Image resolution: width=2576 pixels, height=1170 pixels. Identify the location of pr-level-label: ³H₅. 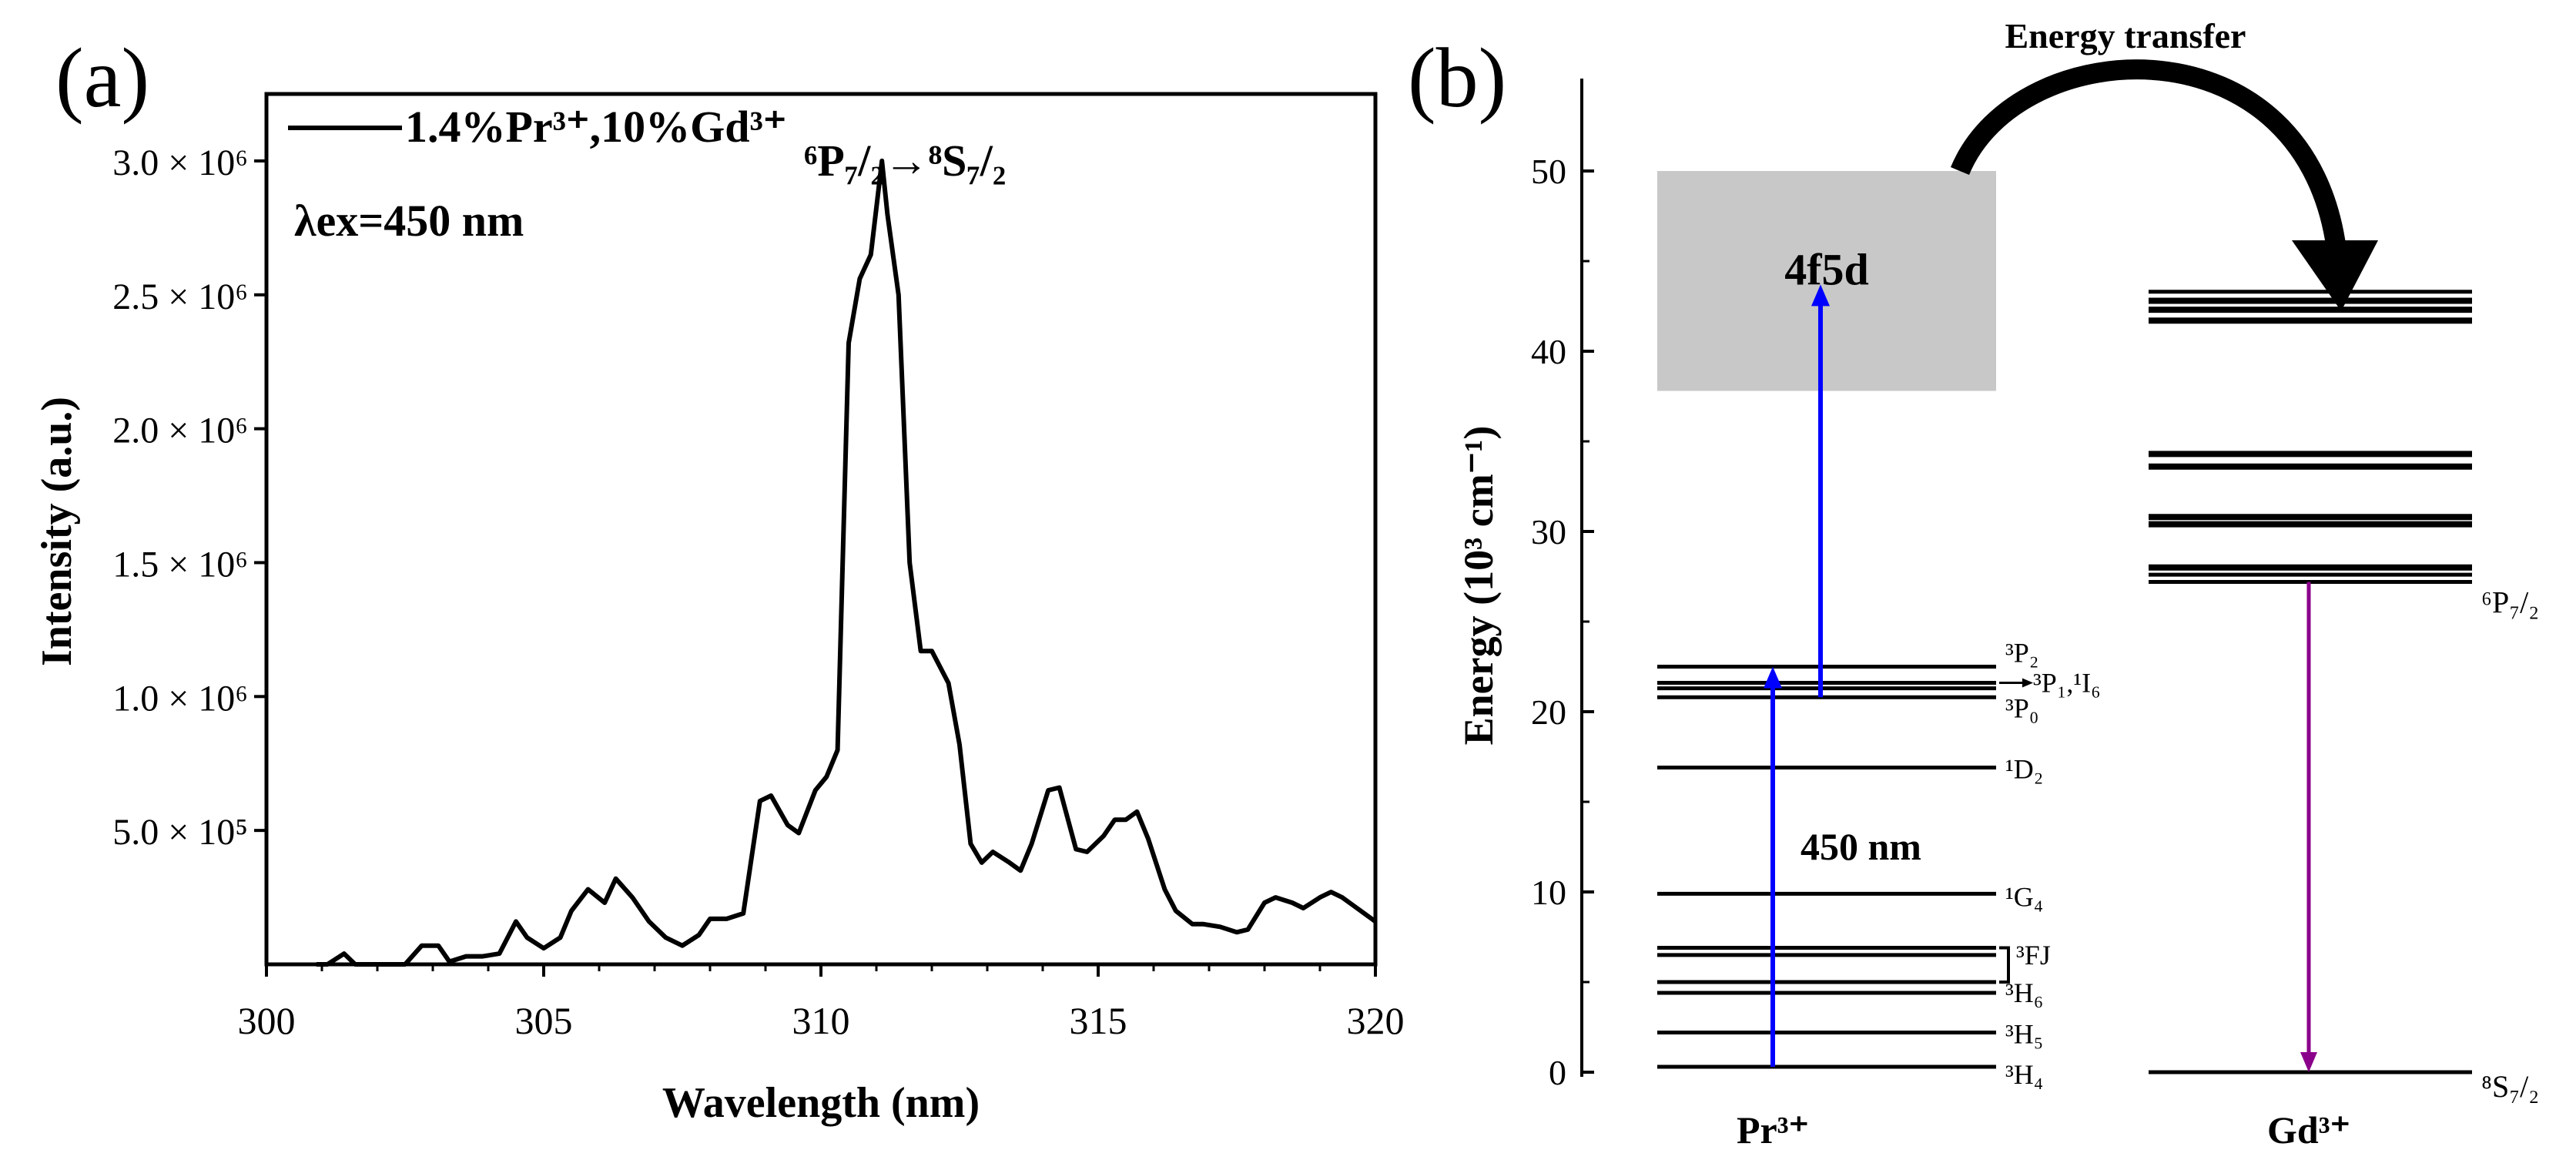
(2024, 1034).